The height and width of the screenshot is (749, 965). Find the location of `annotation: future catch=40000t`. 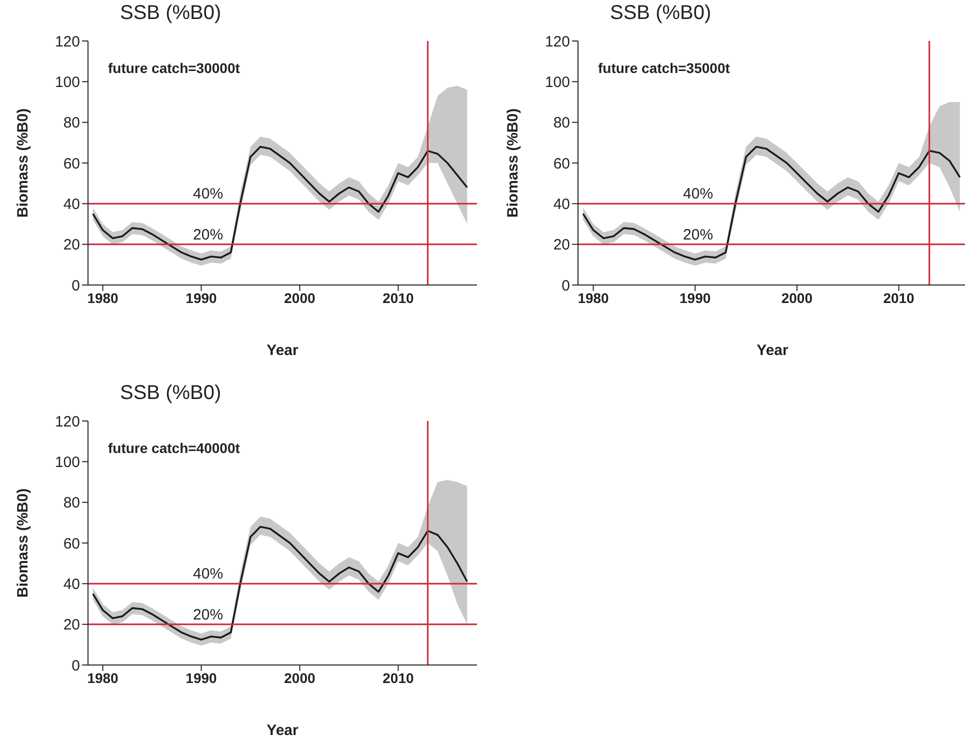

annotation: future catch=40000t is located at coordinates (174, 448).